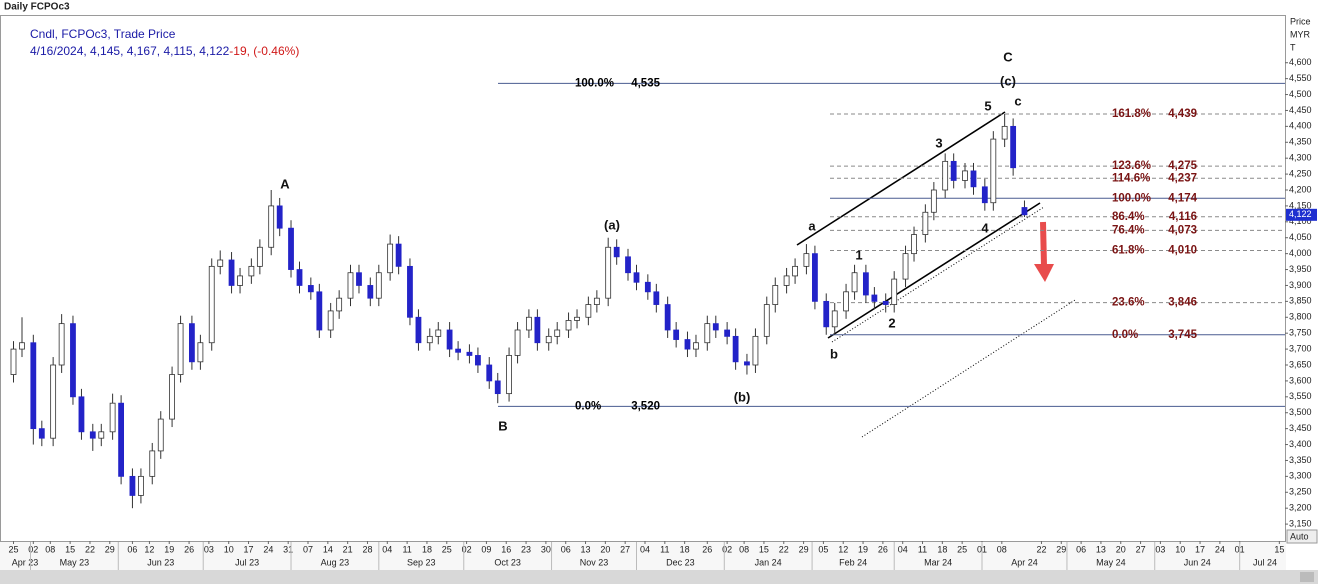  I want to click on month-label: Oct 23, so click(507, 562).